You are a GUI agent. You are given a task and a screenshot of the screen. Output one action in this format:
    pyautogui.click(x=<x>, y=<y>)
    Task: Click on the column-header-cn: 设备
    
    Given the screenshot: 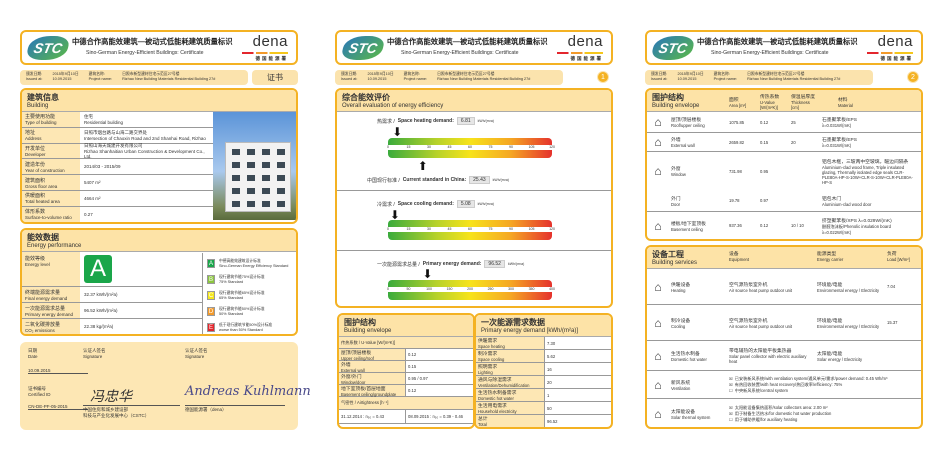 What is the action you would take?
    pyautogui.click(x=734, y=254)
    